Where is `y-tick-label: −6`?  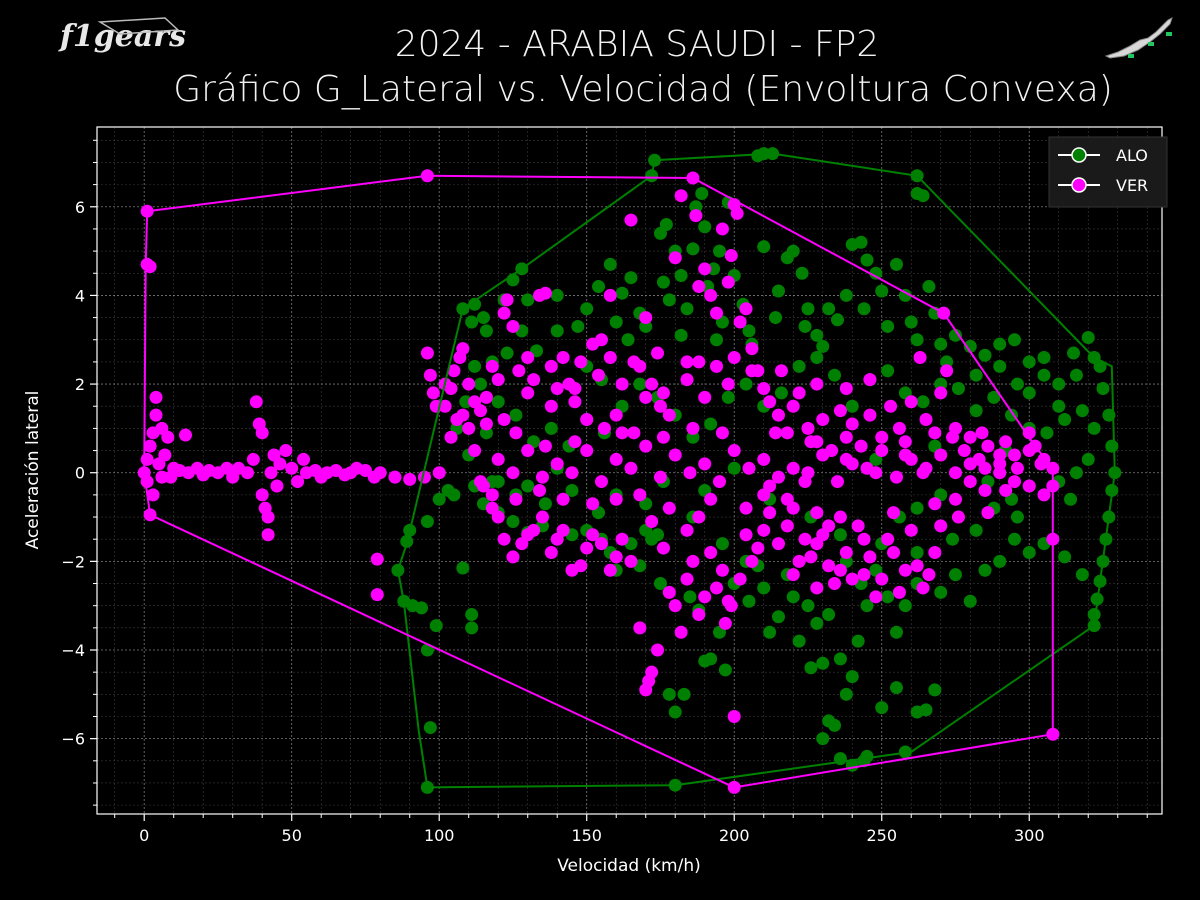 y-tick-label: −6 is located at coordinates (73, 739).